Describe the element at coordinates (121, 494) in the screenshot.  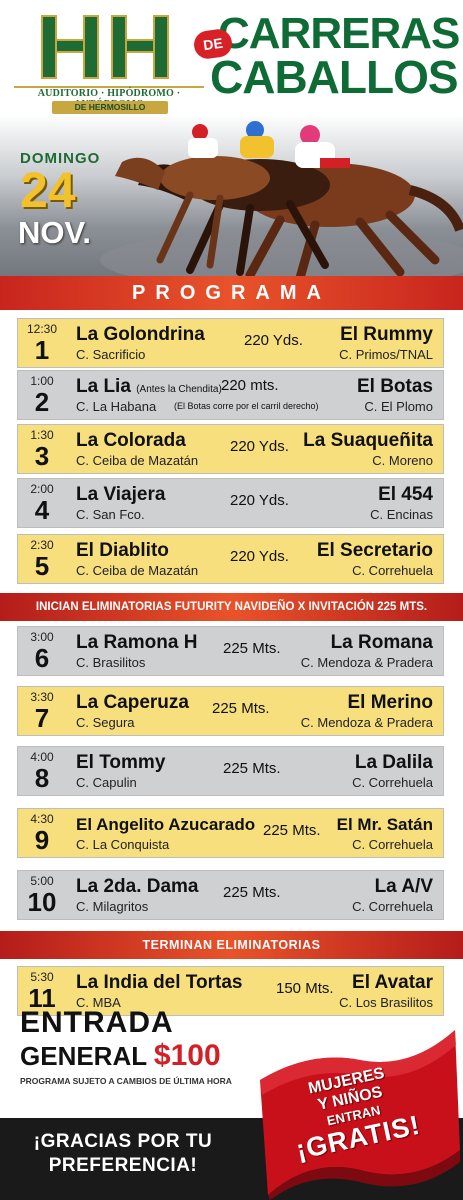
I see `horse-left-name: La Viajera` at that location.